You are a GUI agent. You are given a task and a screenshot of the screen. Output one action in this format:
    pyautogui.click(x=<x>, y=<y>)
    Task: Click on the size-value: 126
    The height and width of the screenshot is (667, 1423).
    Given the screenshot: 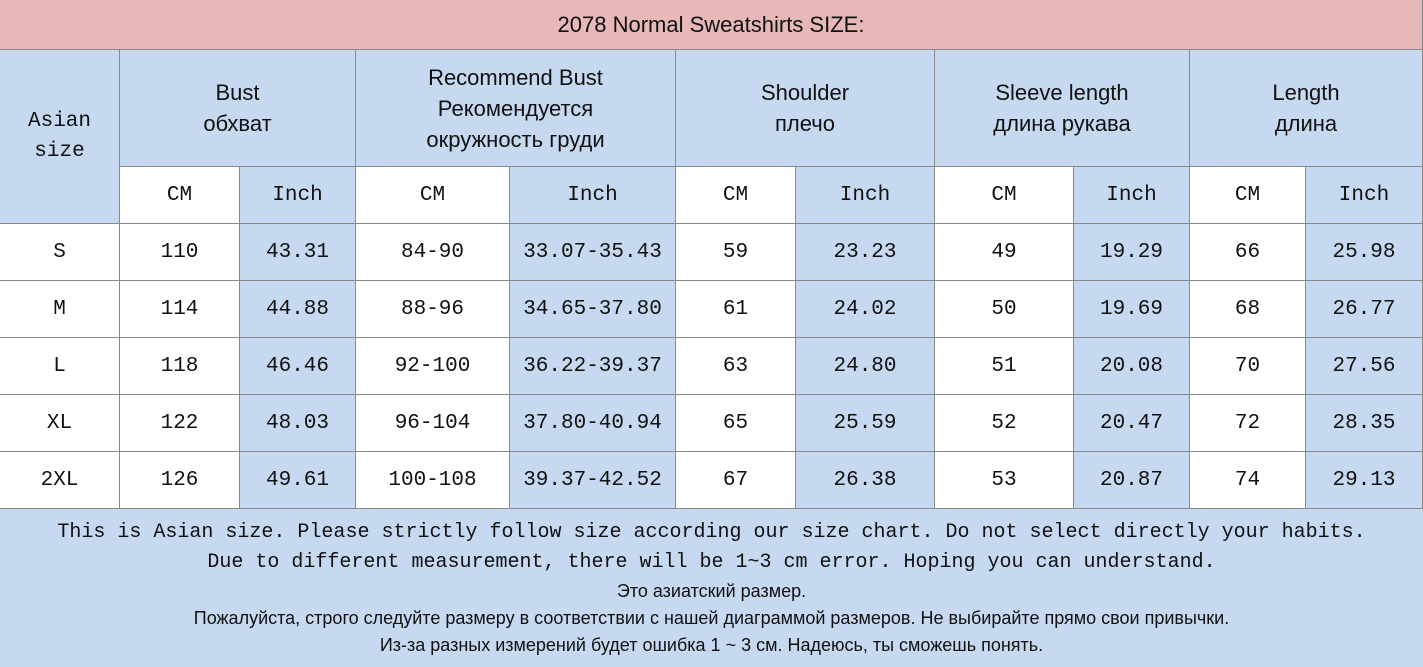 What is the action you would take?
    pyautogui.click(x=180, y=480)
    